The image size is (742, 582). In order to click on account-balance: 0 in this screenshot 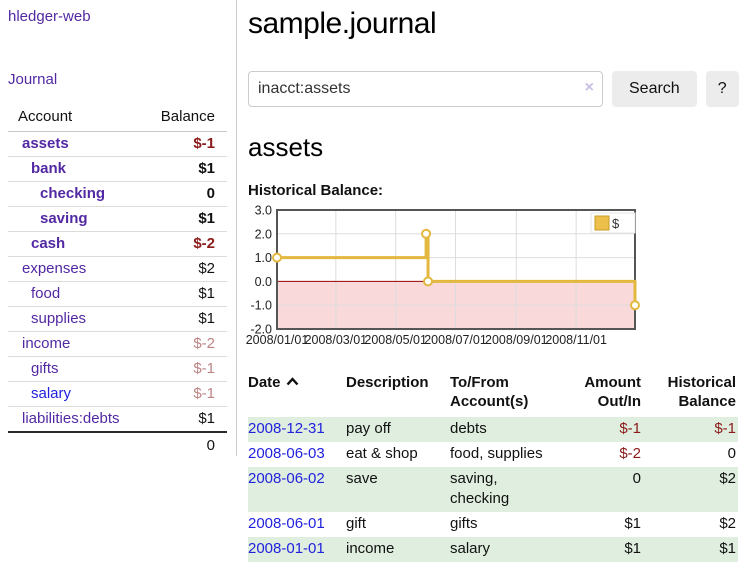, I will do `click(186, 194)`.